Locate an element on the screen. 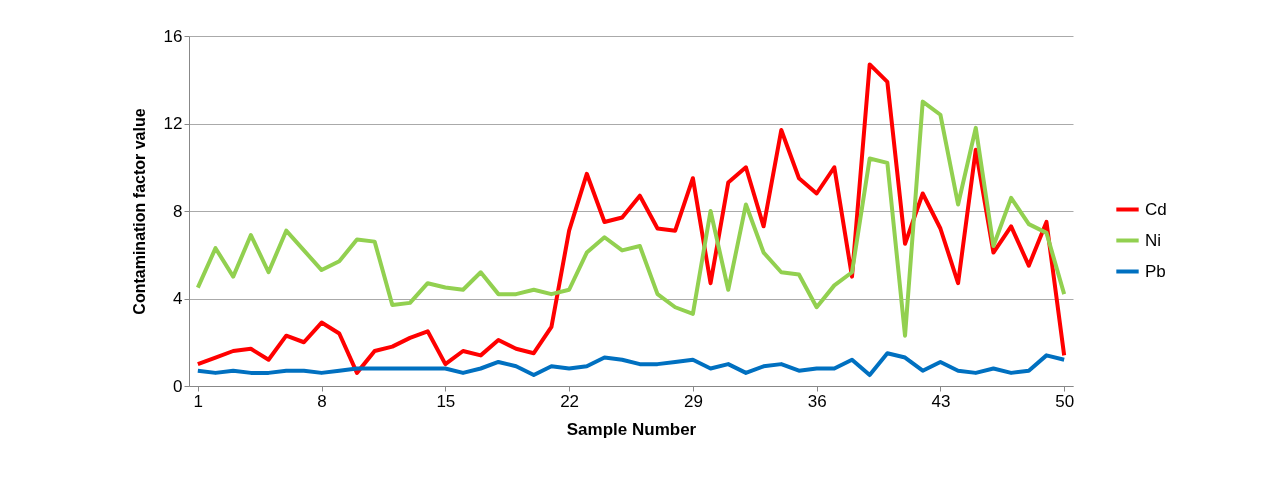 The width and height of the screenshot is (1270, 499). y-axis-title: Contamination factor value is located at coordinates (139, 211).